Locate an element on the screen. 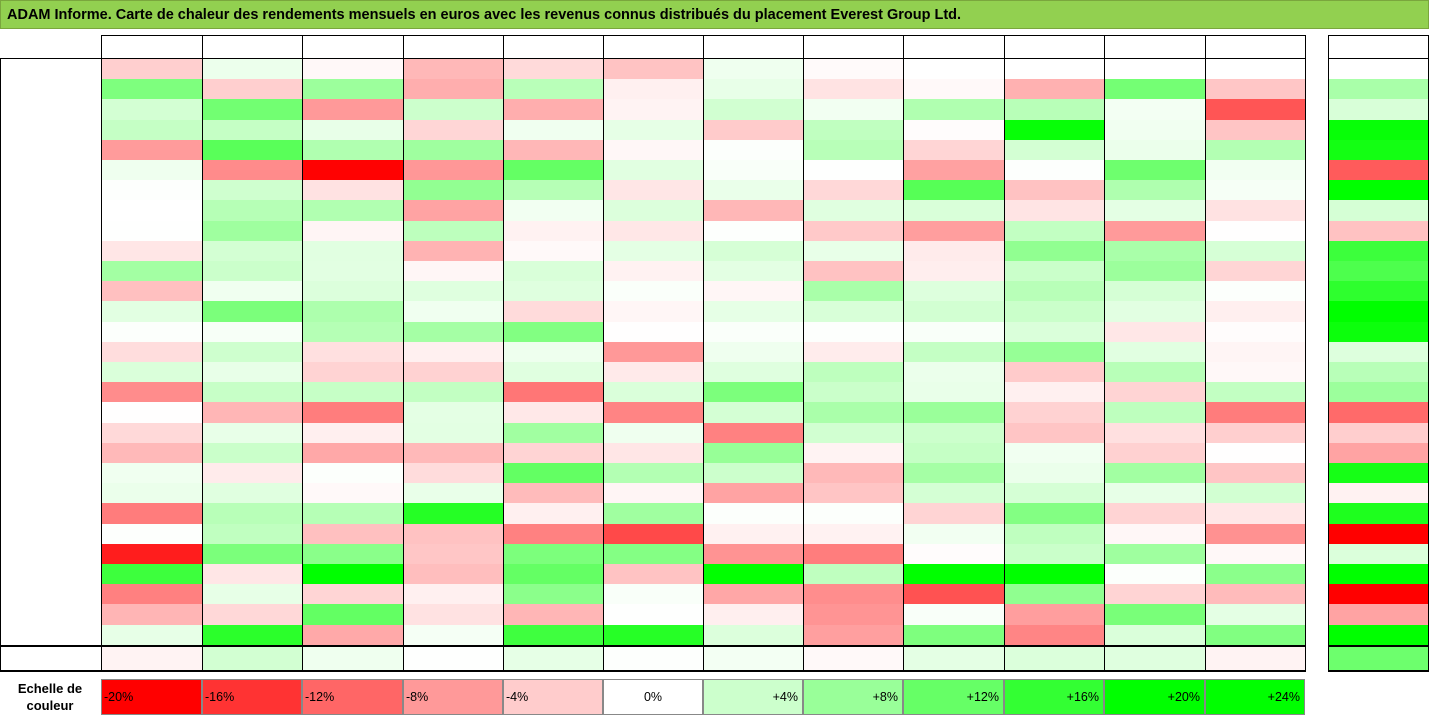  color-scale-stop: -4% is located at coordinates (553, 697).